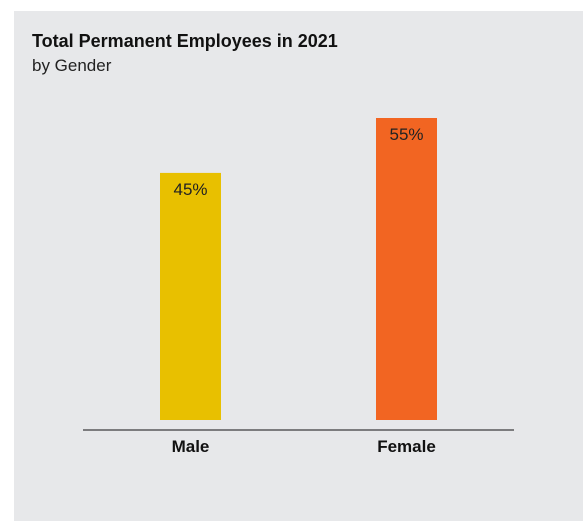  I want to click on bar-male, so click(190, 296).